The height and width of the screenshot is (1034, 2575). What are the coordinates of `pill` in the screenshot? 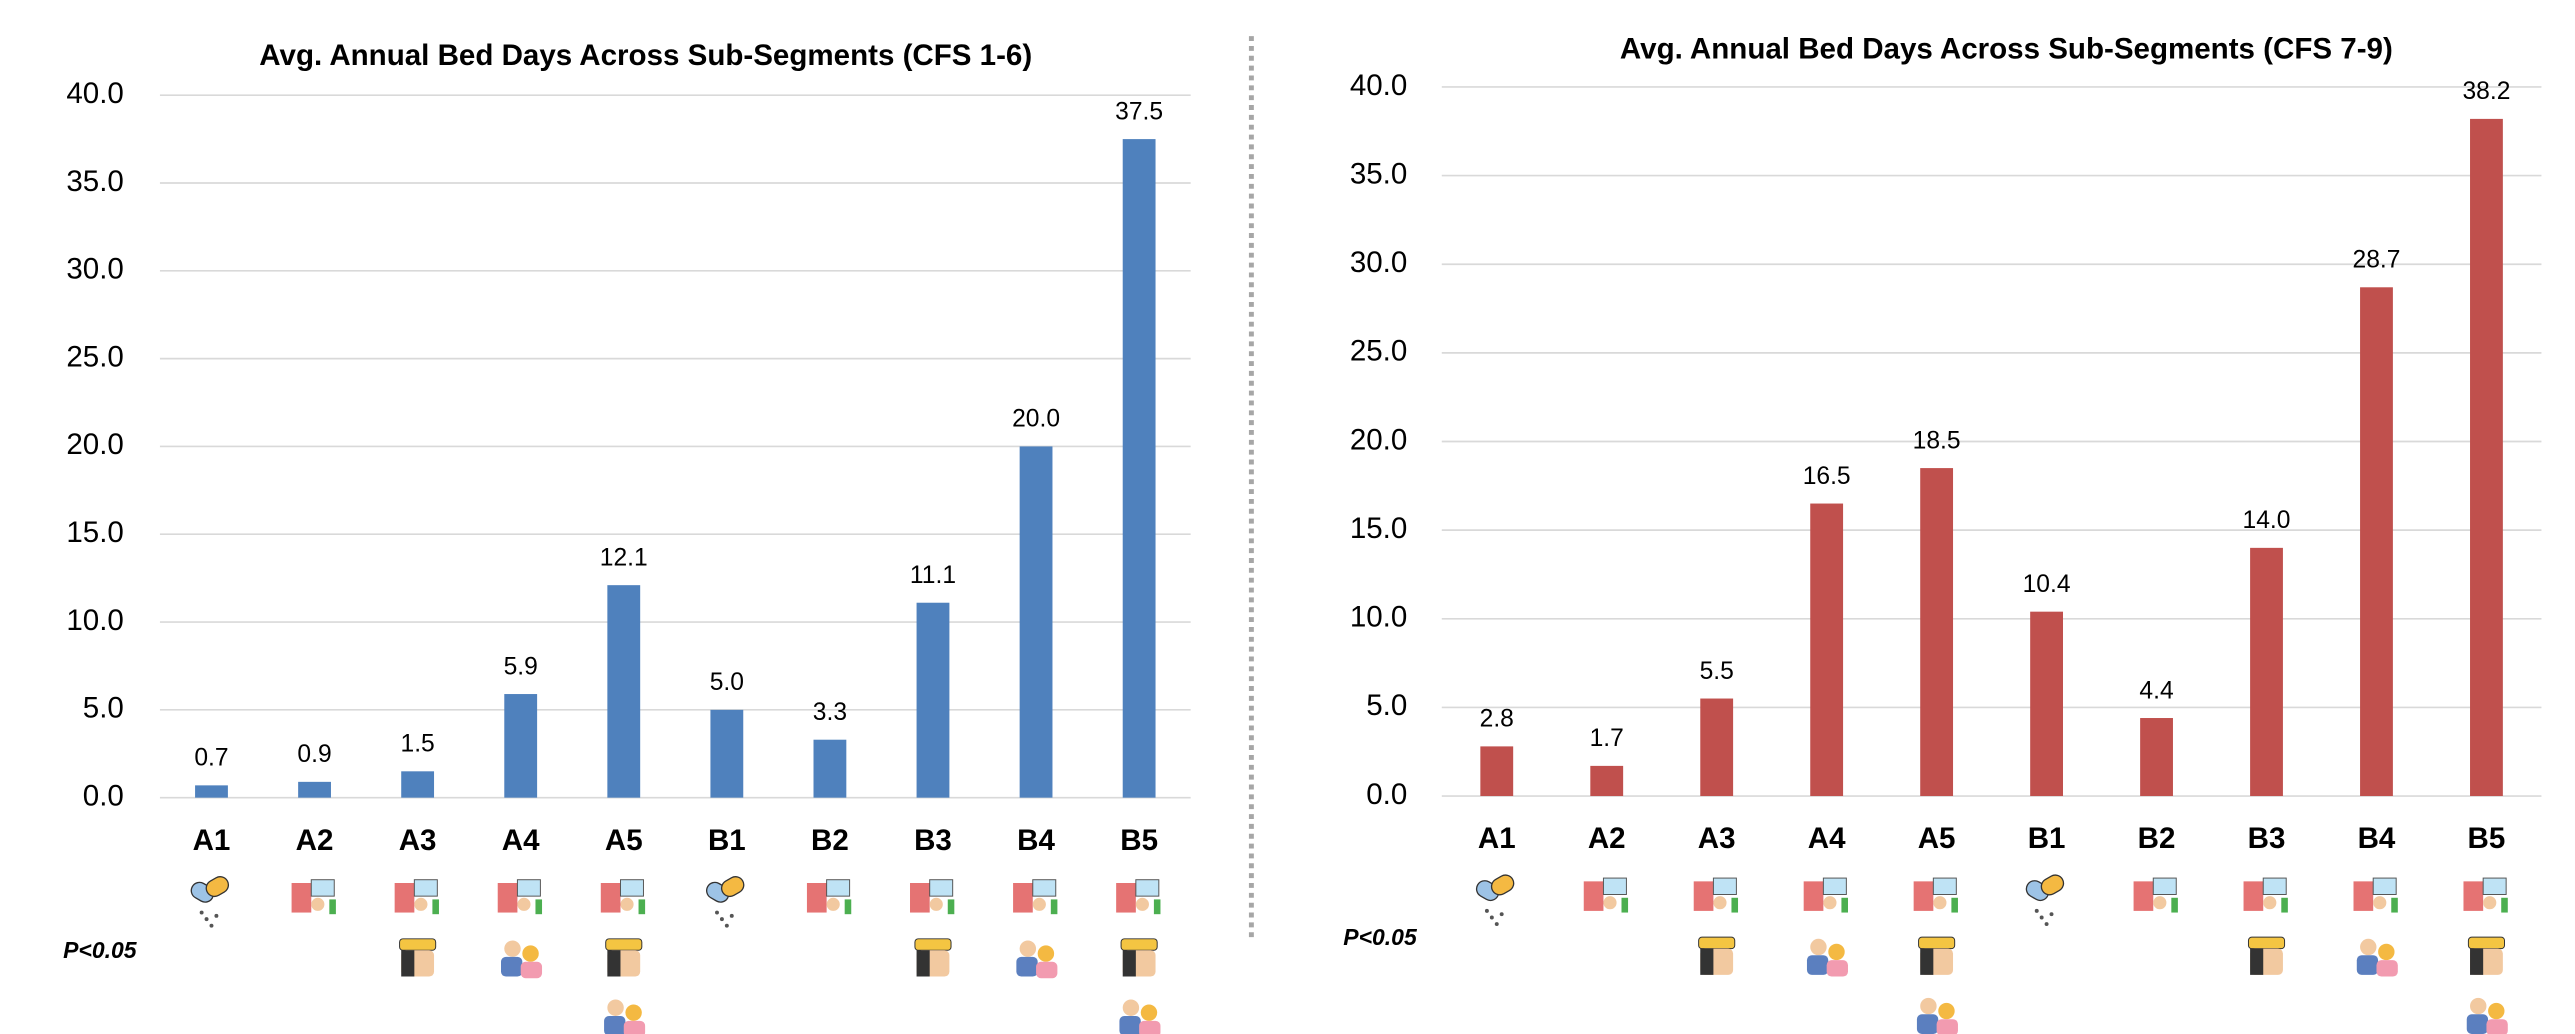 It's located at (2052, 885).